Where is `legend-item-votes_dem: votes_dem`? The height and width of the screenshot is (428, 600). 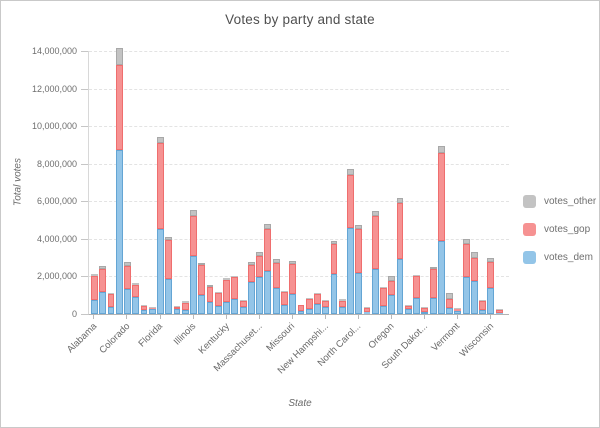 legend-item-votes_dem: votes_dem is located at coordinates (559, 257).